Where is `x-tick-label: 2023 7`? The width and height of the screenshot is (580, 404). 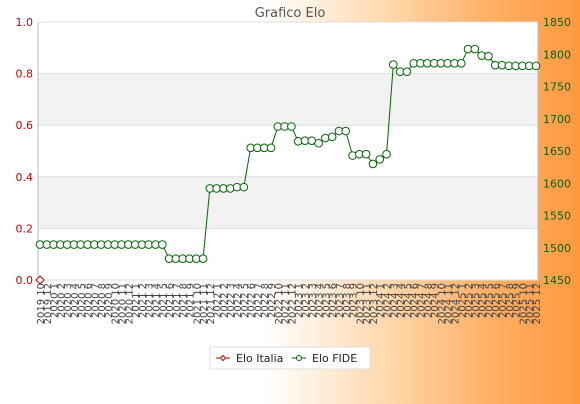 x-tick-label: 2023 7 is located at coordinates (340, 300).